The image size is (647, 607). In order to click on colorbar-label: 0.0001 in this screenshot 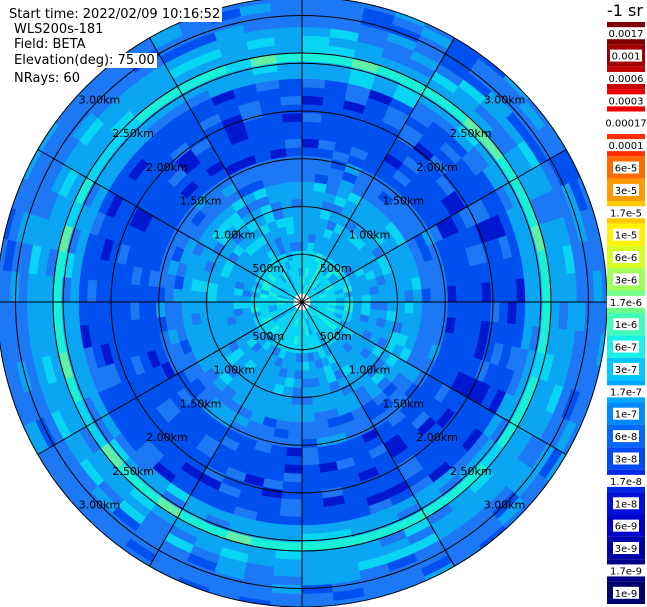, I will do `click(626, 146)`.